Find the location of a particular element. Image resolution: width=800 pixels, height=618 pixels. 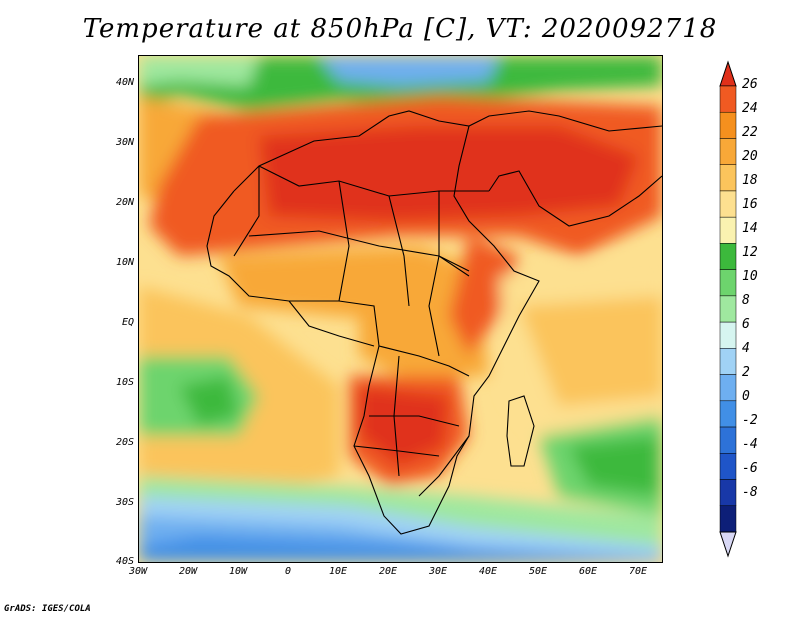

colorbar-label: -8 is located at coordinates (750, 492).